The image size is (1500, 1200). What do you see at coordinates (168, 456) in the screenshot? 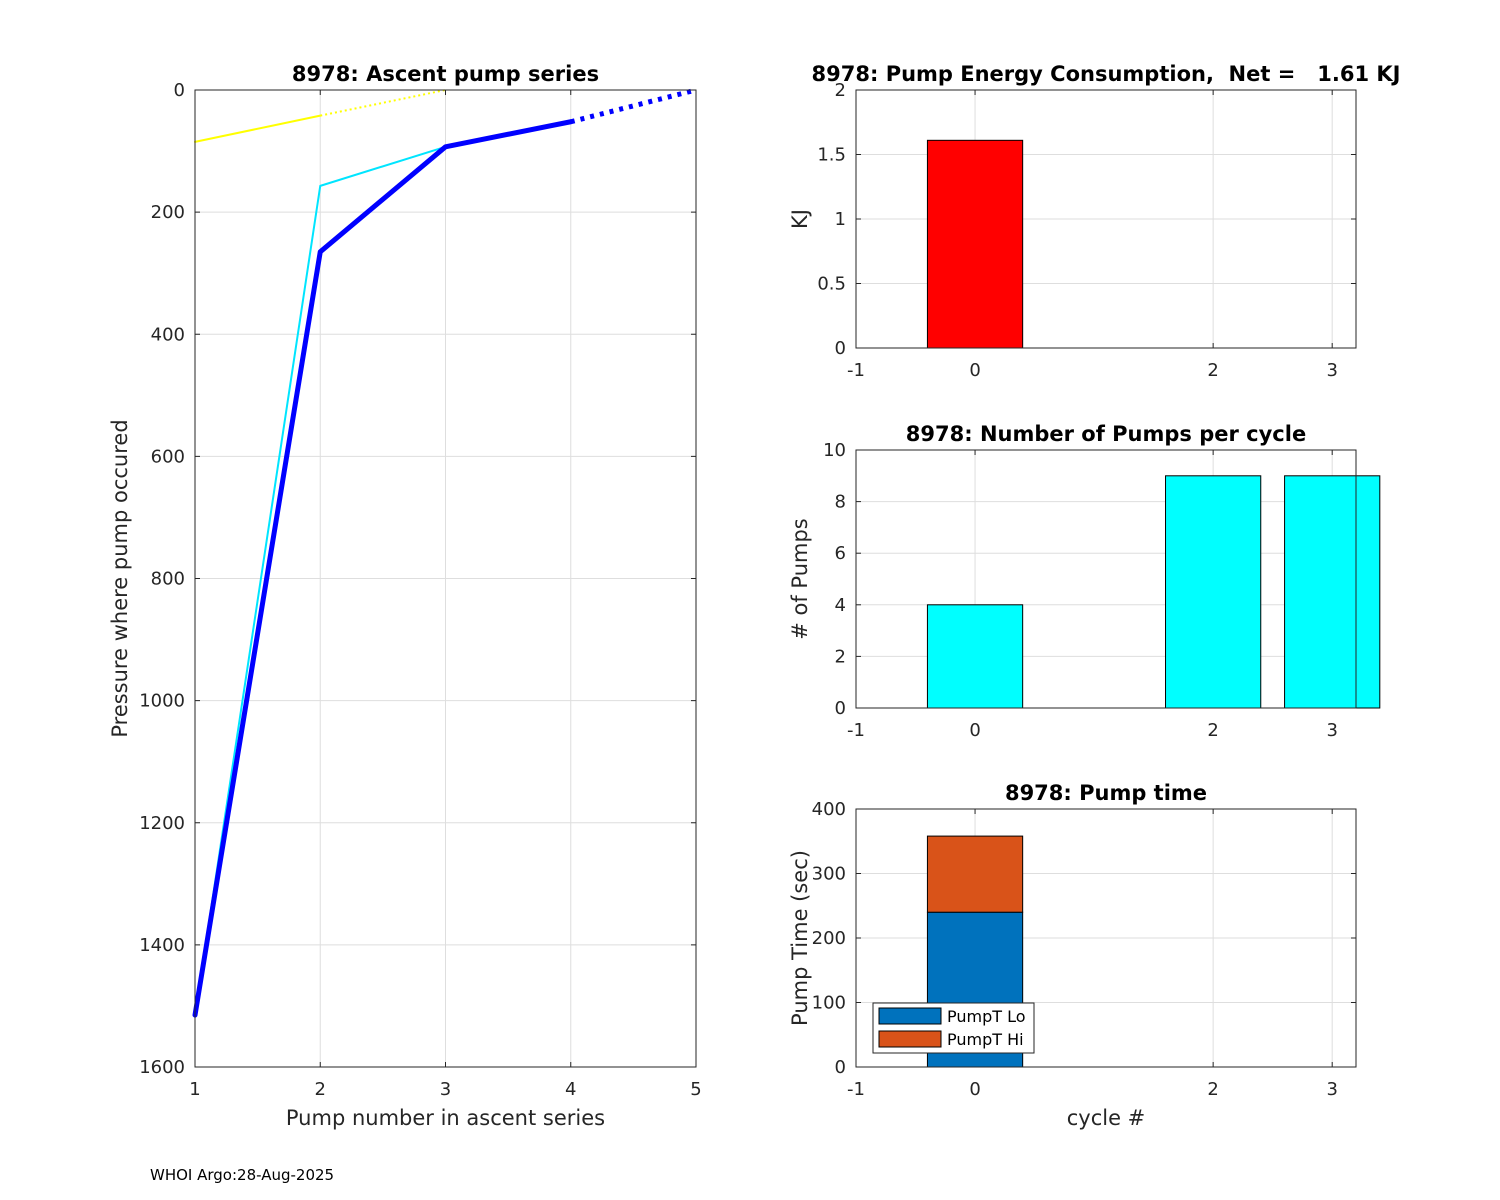
I see `y-tick-label: 600` at bounding box center [168, 456].